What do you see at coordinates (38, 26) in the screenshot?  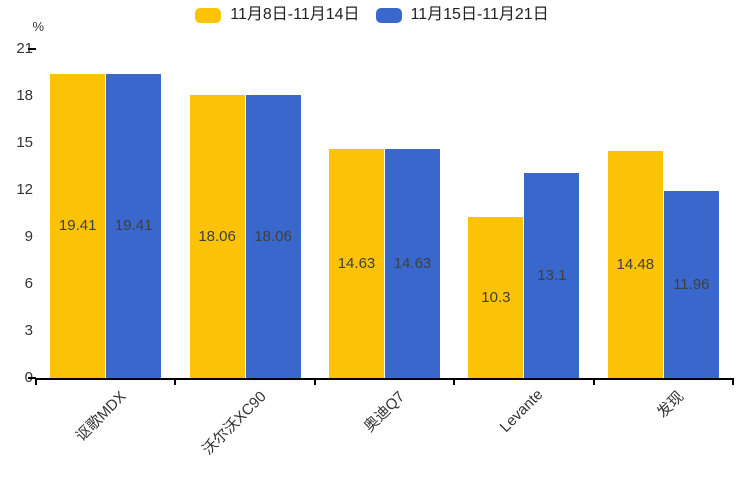 I see `y-axis-unit-label: %` at bounding box center [38, 26].